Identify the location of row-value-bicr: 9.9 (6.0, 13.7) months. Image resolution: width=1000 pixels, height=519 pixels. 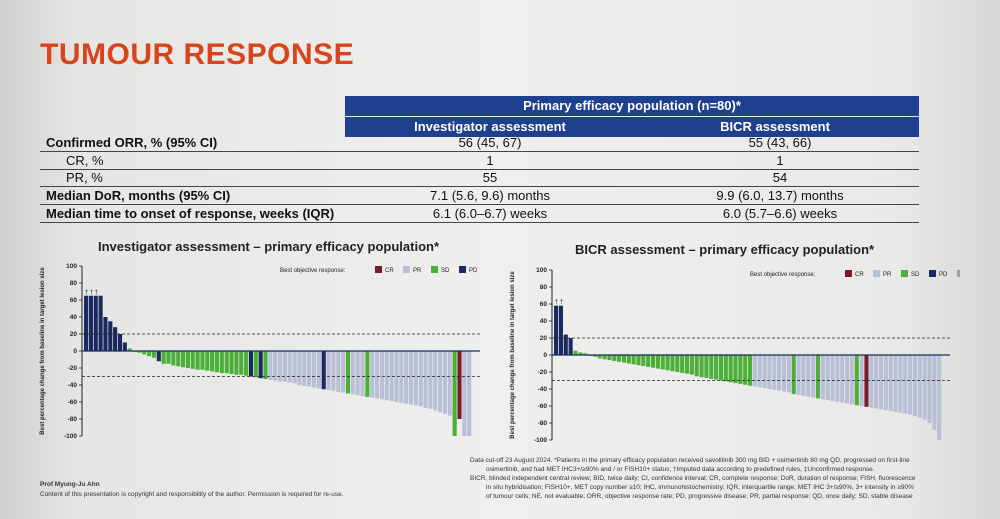
(780, 195).